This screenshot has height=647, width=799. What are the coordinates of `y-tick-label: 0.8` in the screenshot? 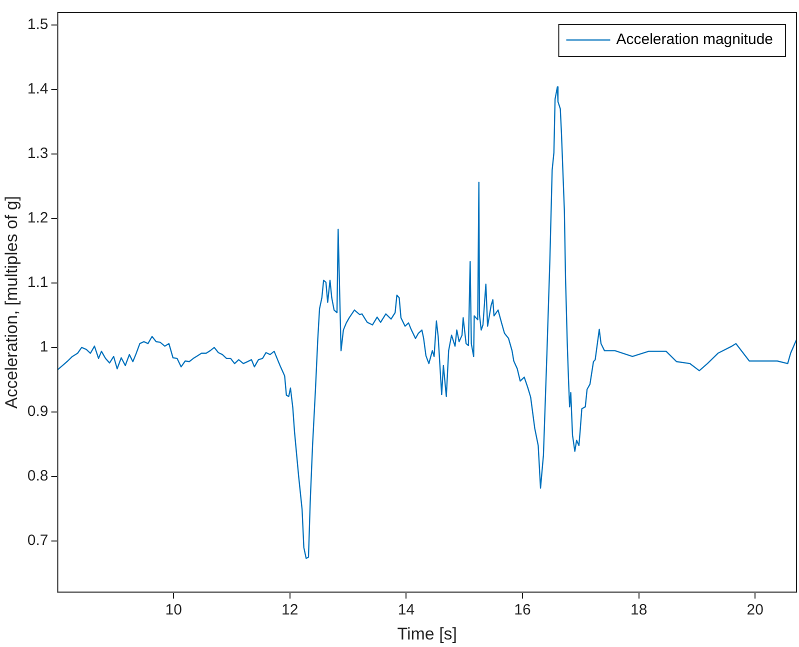 It's located at (37, 476).